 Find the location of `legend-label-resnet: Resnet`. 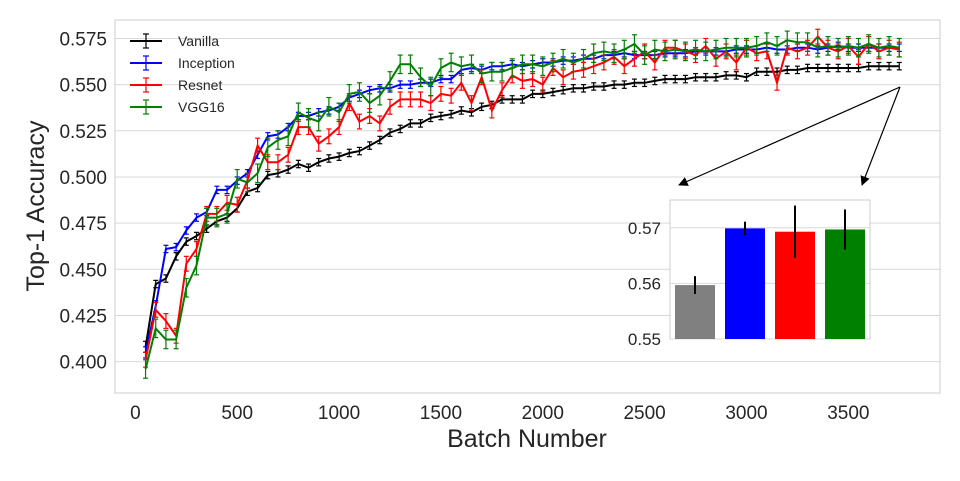

legend-label-resnet: Resnet is located at coordinates (200, 85).